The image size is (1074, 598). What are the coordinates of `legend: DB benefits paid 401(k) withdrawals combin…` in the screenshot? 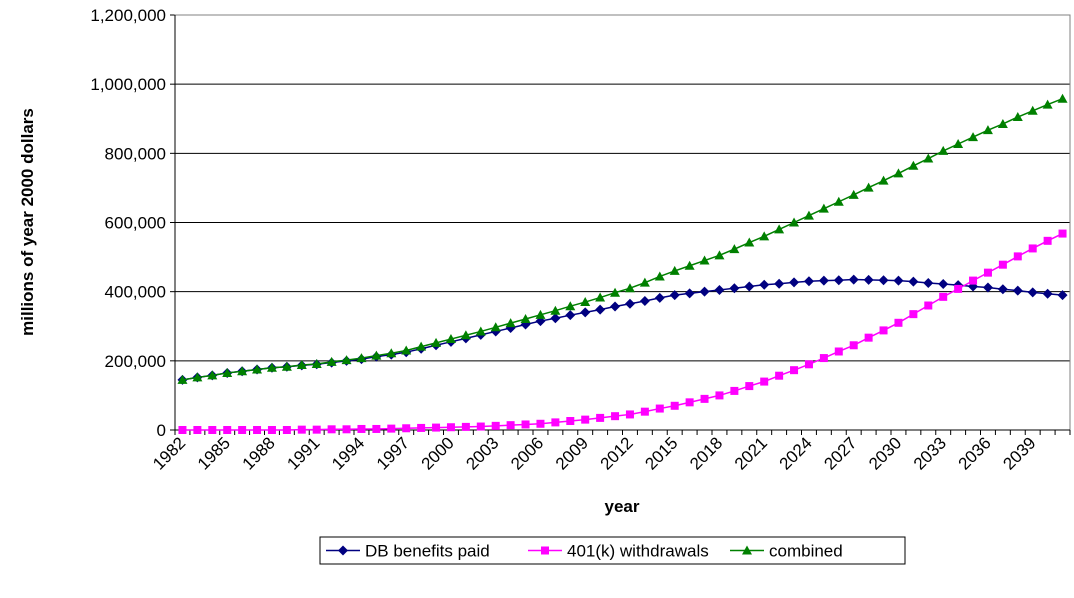 It's located at (612, 550).